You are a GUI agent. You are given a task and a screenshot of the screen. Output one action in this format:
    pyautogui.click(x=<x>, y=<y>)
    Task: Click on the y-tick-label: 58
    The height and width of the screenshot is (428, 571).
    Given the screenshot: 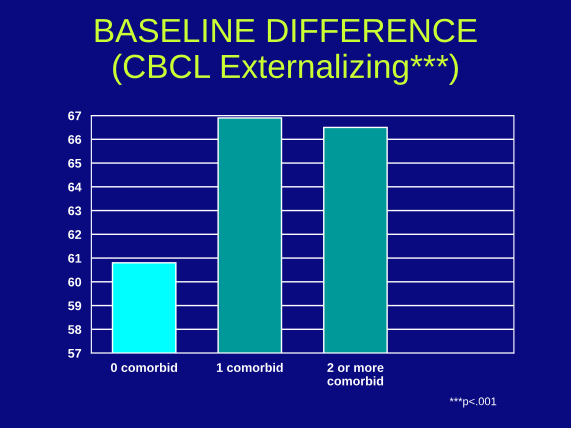 What is the action you would take?
    pyautogui.click(x=75, y=329)
    